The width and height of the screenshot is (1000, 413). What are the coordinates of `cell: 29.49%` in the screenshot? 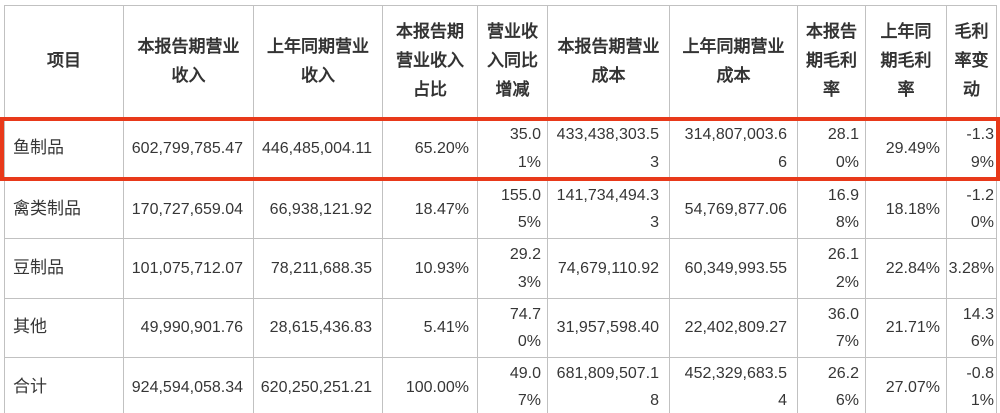 It's located at (906, 148).